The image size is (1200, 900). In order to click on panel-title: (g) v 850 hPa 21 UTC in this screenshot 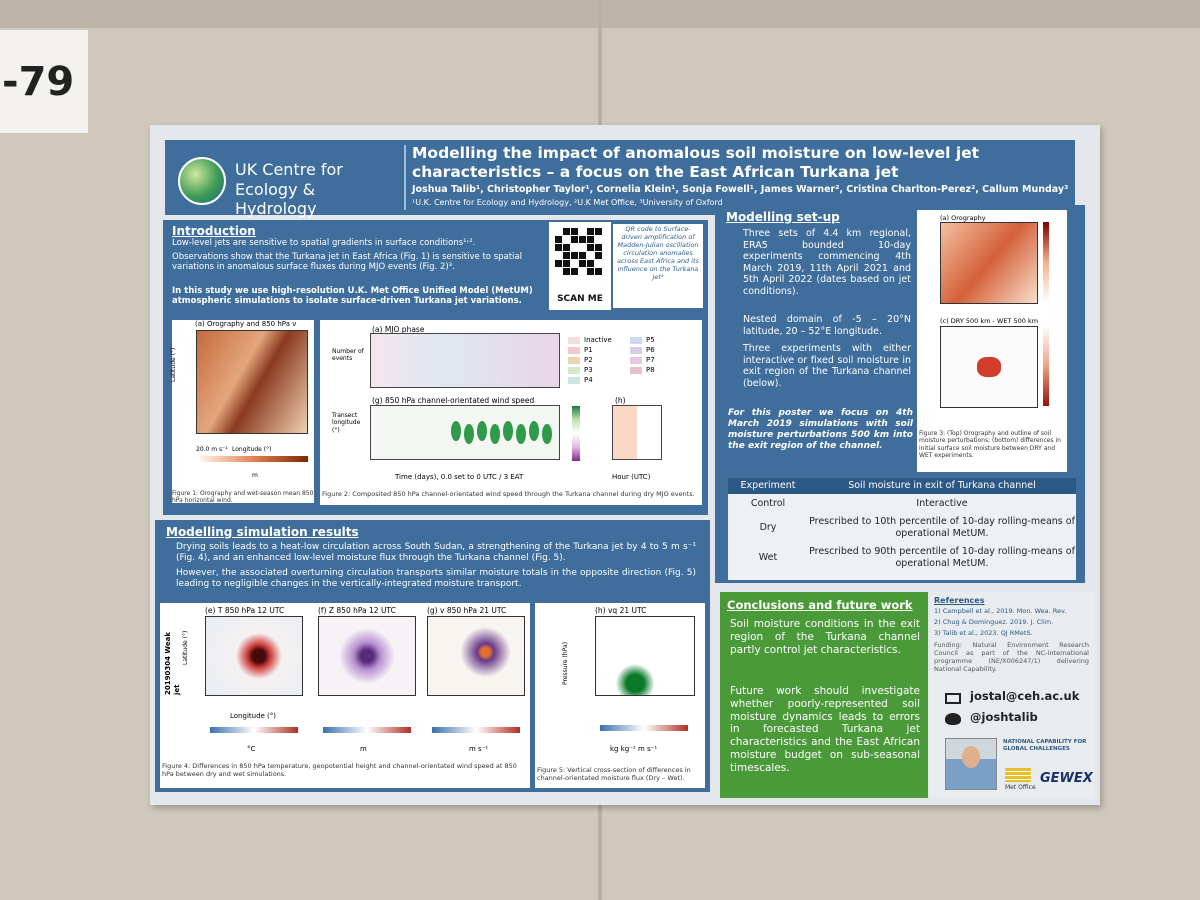, I will do `click(467, 610)`.